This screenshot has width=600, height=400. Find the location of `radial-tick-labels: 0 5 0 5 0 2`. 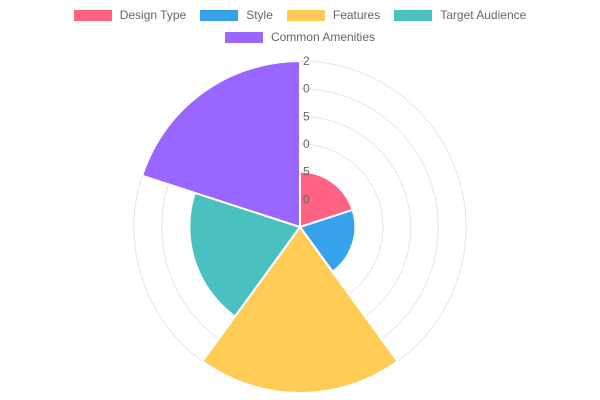

radial-tick-labels: 0 5 0 5 0 2 is located at coordinates (306, 130).